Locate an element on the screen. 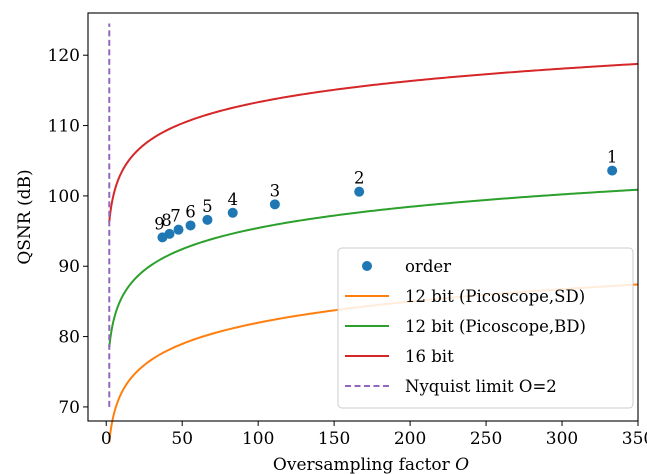 This screenshot has height=474, width=647. x-axis-label: Oversampling factor O is located at coordinates (371, 464).